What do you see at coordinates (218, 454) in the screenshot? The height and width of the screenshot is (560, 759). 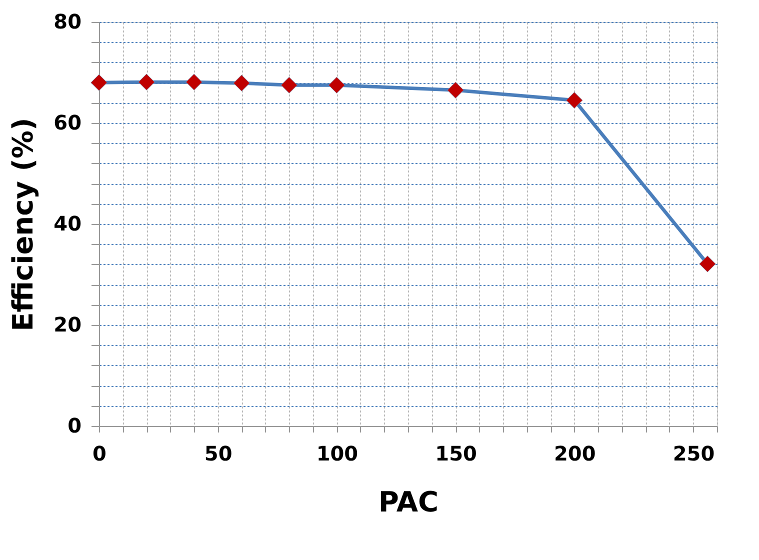 I see `x-tick-label: 50` at bounding box center [218, 454].